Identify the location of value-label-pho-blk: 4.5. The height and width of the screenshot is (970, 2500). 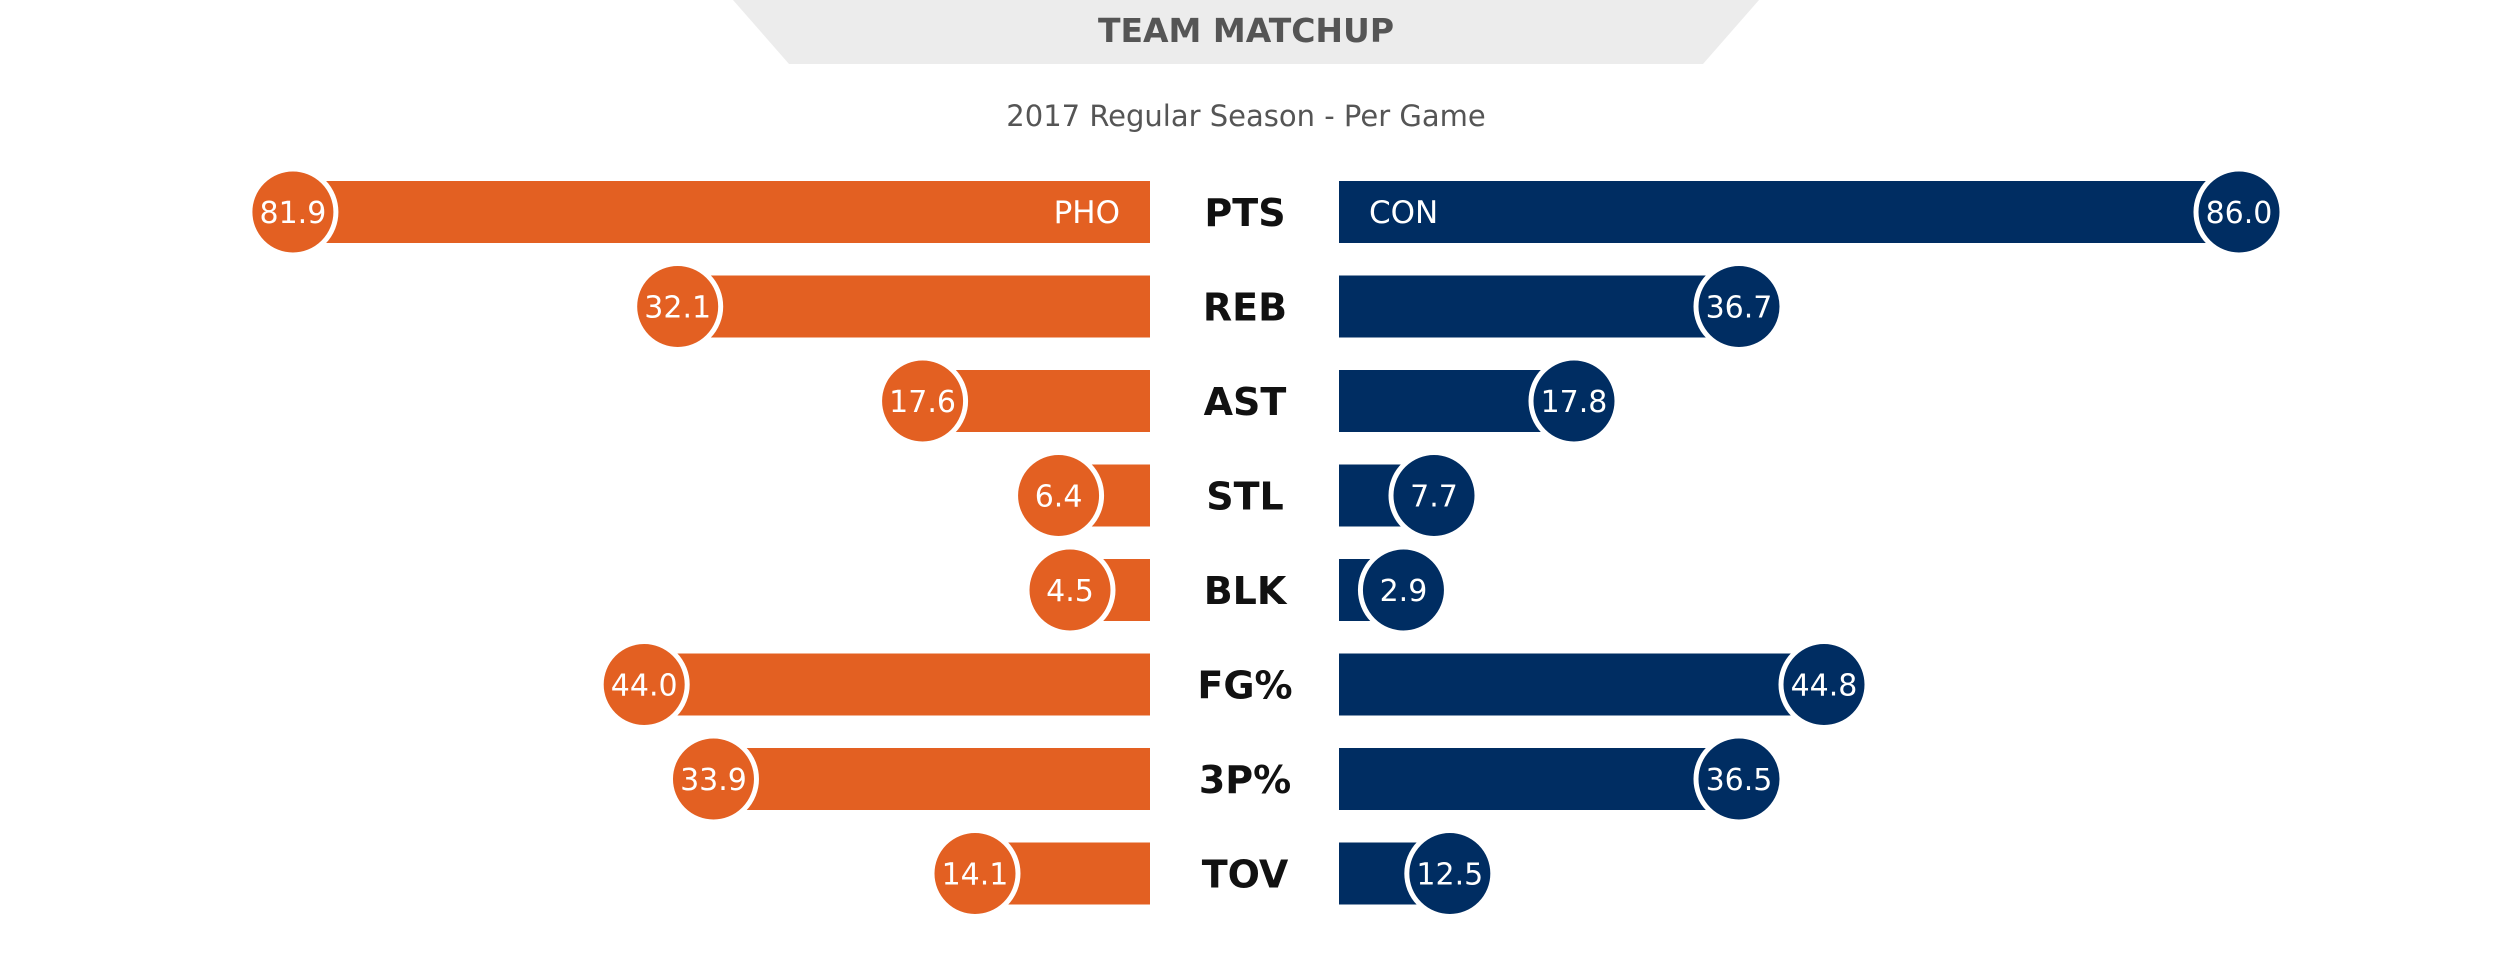
(1070, 591).